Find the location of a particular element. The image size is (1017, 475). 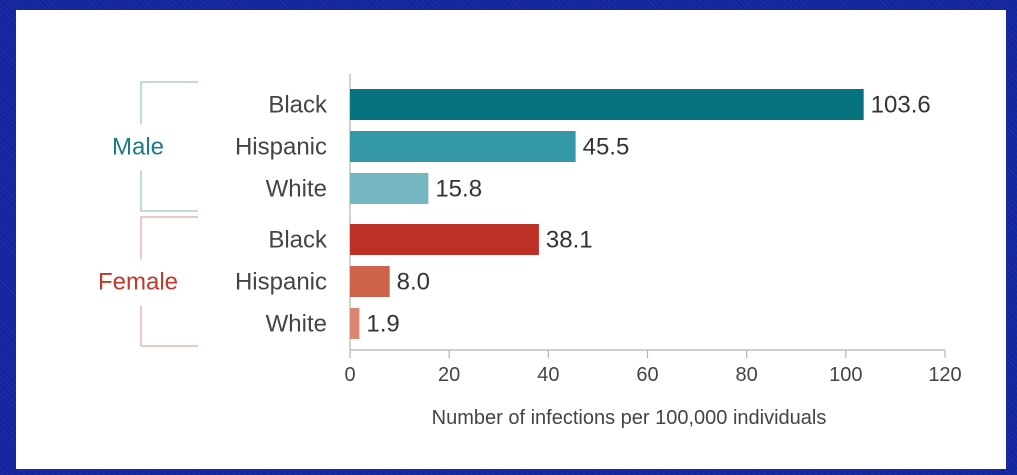

x-tick-label: 100 is located at coordinates (845, 375).